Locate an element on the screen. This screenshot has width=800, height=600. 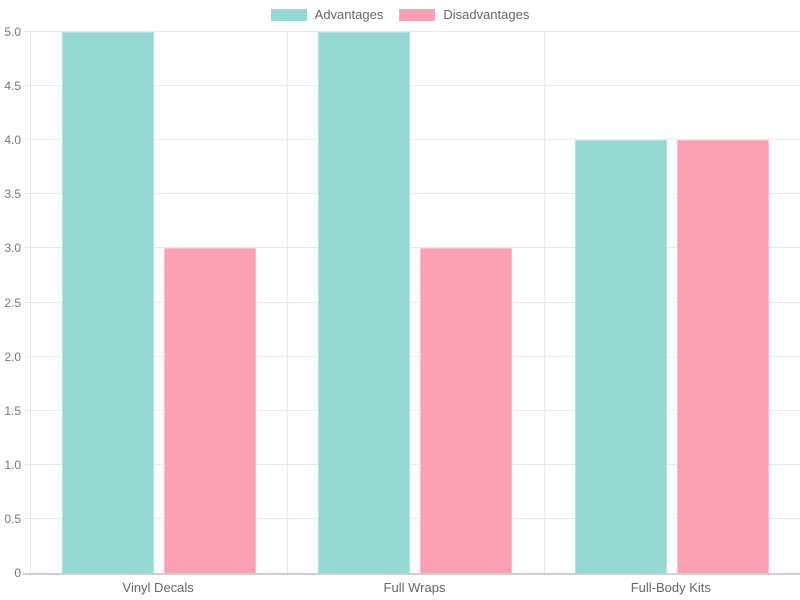
x-axis: Vinyl Decals Full Wraps Full-Body Kits is located at coordinates (414, 589).